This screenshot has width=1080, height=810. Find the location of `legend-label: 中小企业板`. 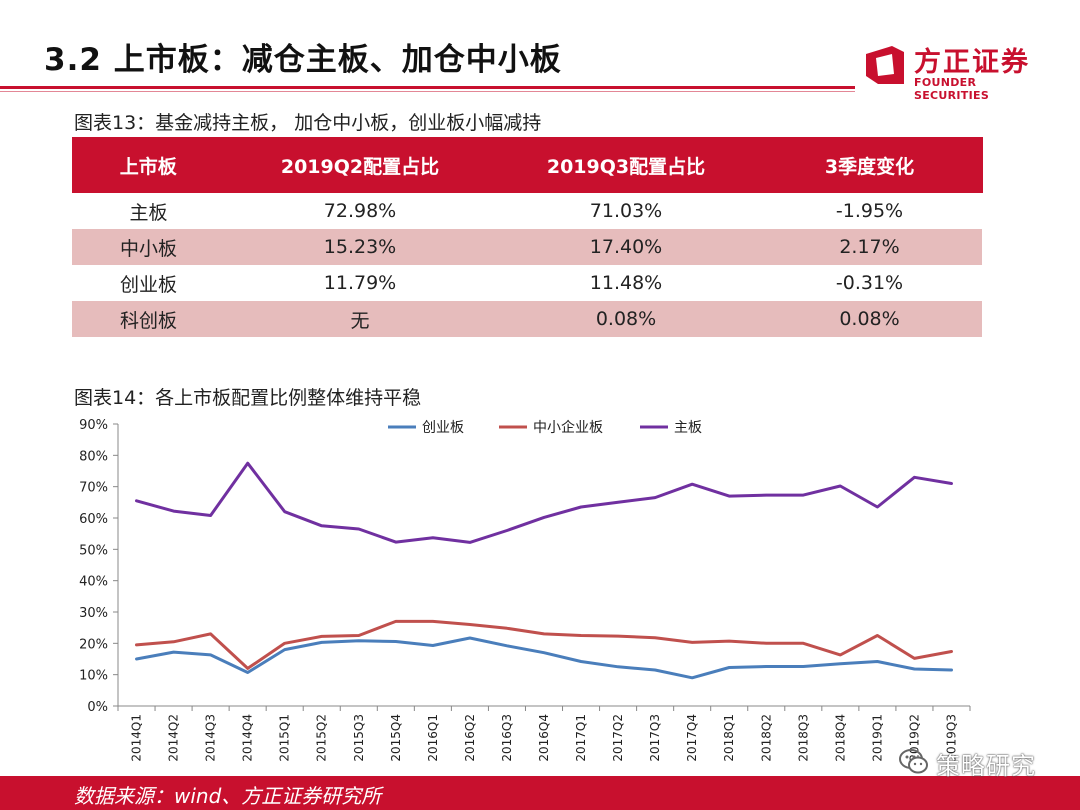

legend-label: 中小企业板 is located at coordinates (568, 427).